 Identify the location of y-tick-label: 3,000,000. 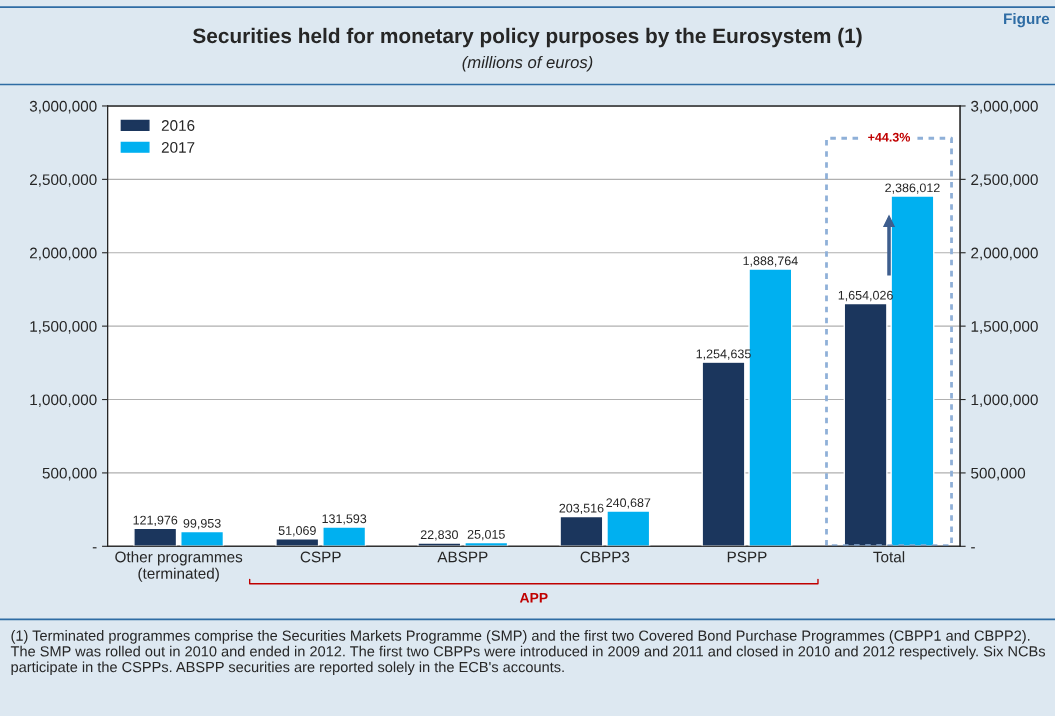
(63, 107).